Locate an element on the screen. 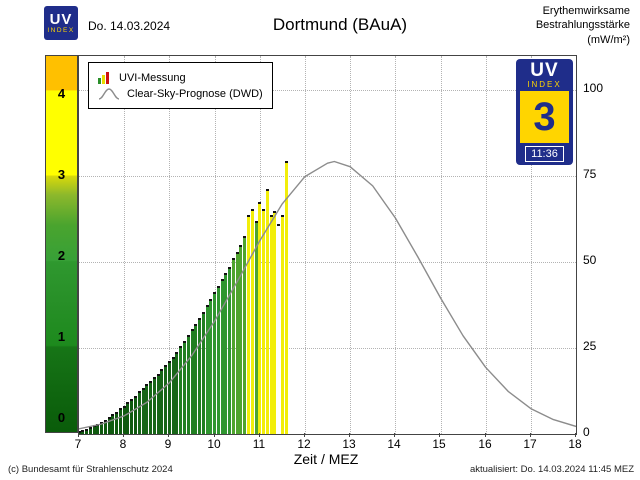 The width and height of the screenshot is (640, 480). x-axis-tick-label: 7 is located at coordinates (78, 444).